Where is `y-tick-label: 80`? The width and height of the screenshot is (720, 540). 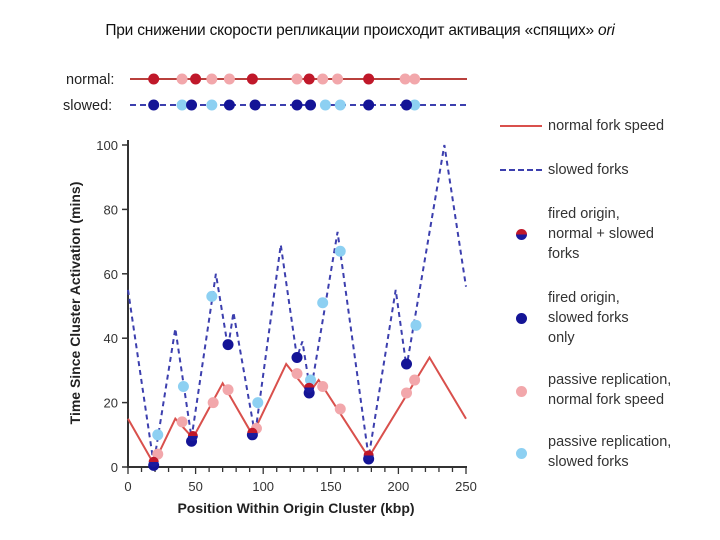
y-tick-label: 80 is located at coordinates (111, 209).